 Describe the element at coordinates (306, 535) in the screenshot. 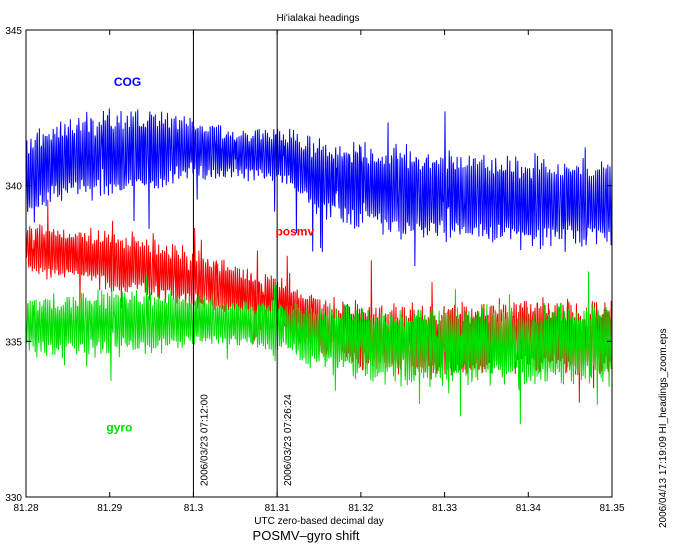

I see `caption: POSMV–gyro shift` at that location.